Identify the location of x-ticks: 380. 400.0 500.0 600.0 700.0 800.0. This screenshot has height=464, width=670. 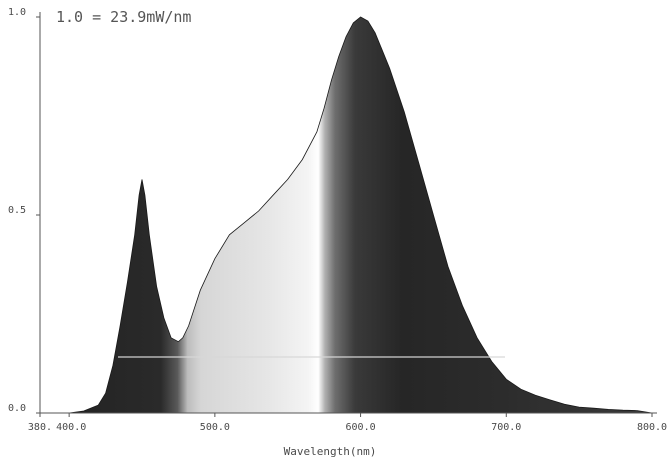
(347, 423).